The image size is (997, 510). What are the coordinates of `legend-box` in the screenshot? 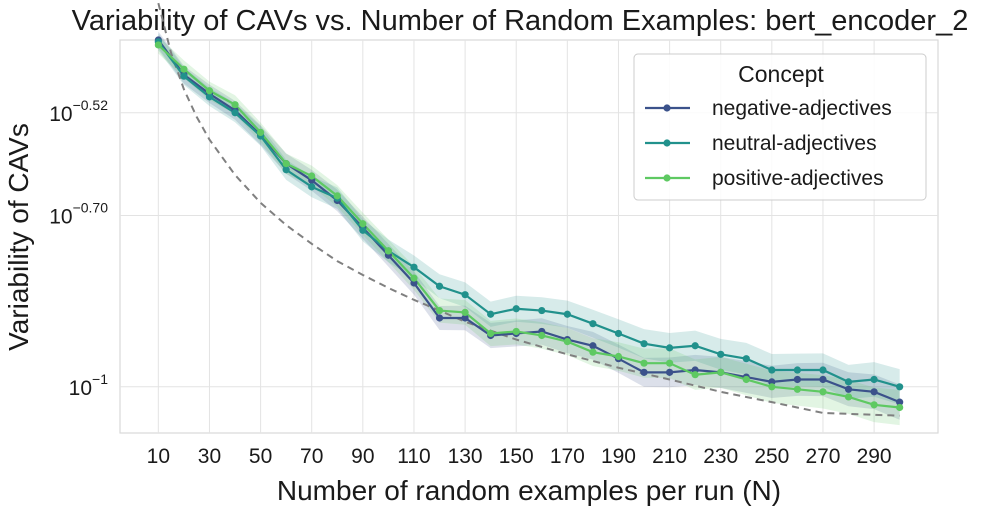 It's located at (780, 127).